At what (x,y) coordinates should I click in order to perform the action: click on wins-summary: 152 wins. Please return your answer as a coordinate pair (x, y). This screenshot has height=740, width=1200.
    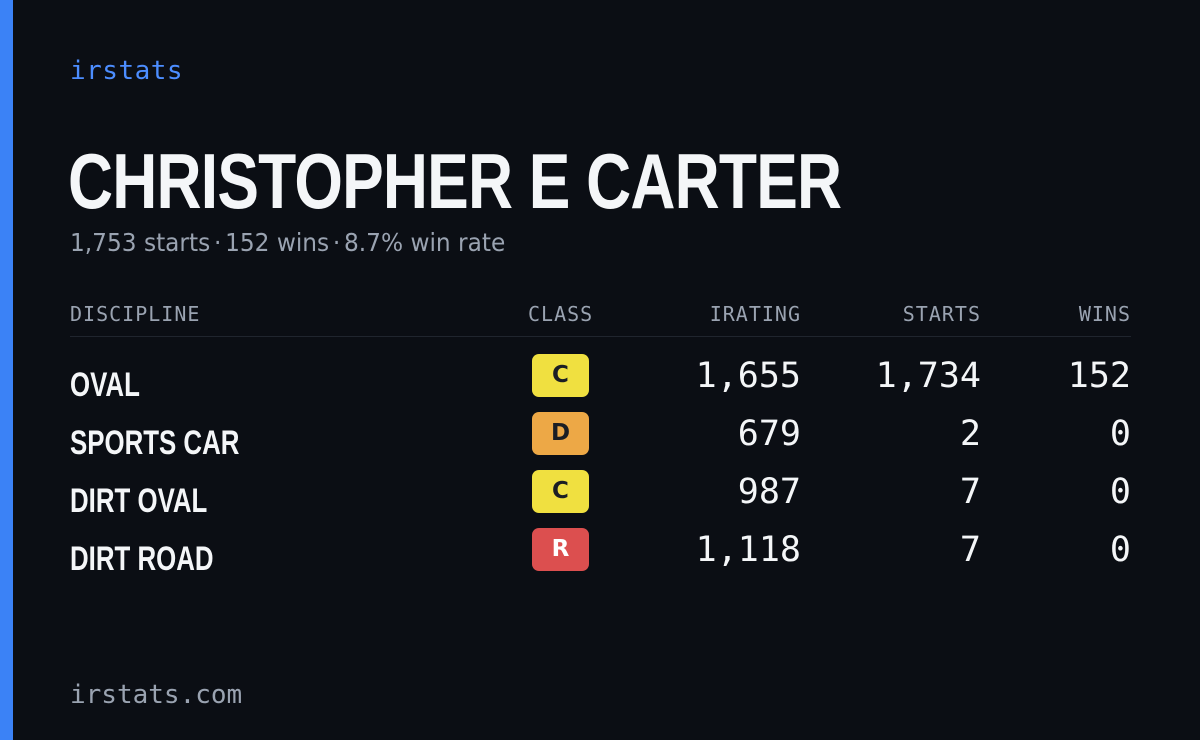
    Looking at the image, I should click on (277, 242).